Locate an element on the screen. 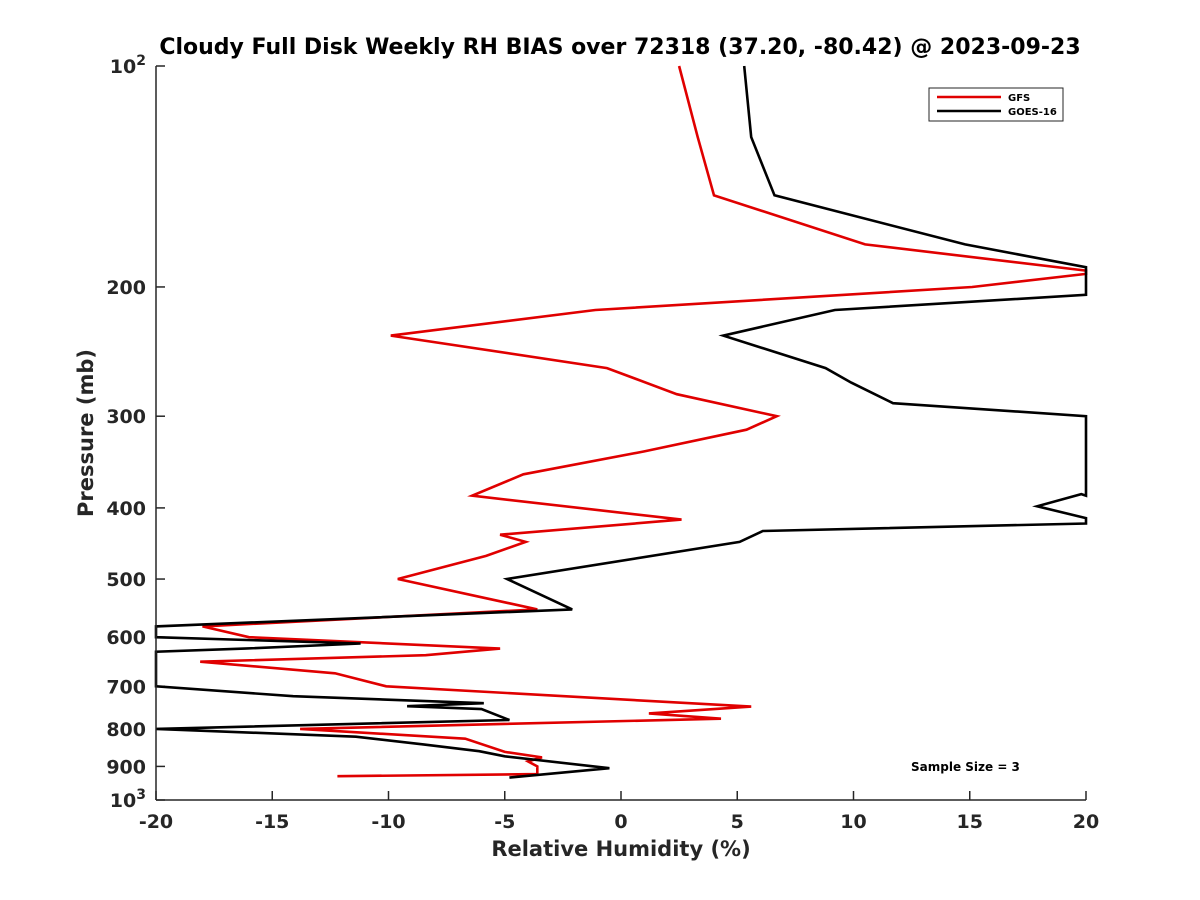 The width and height of the screenshot is (1200, 900). x-tick-label: 20 is located at coordinates (1086, 822).